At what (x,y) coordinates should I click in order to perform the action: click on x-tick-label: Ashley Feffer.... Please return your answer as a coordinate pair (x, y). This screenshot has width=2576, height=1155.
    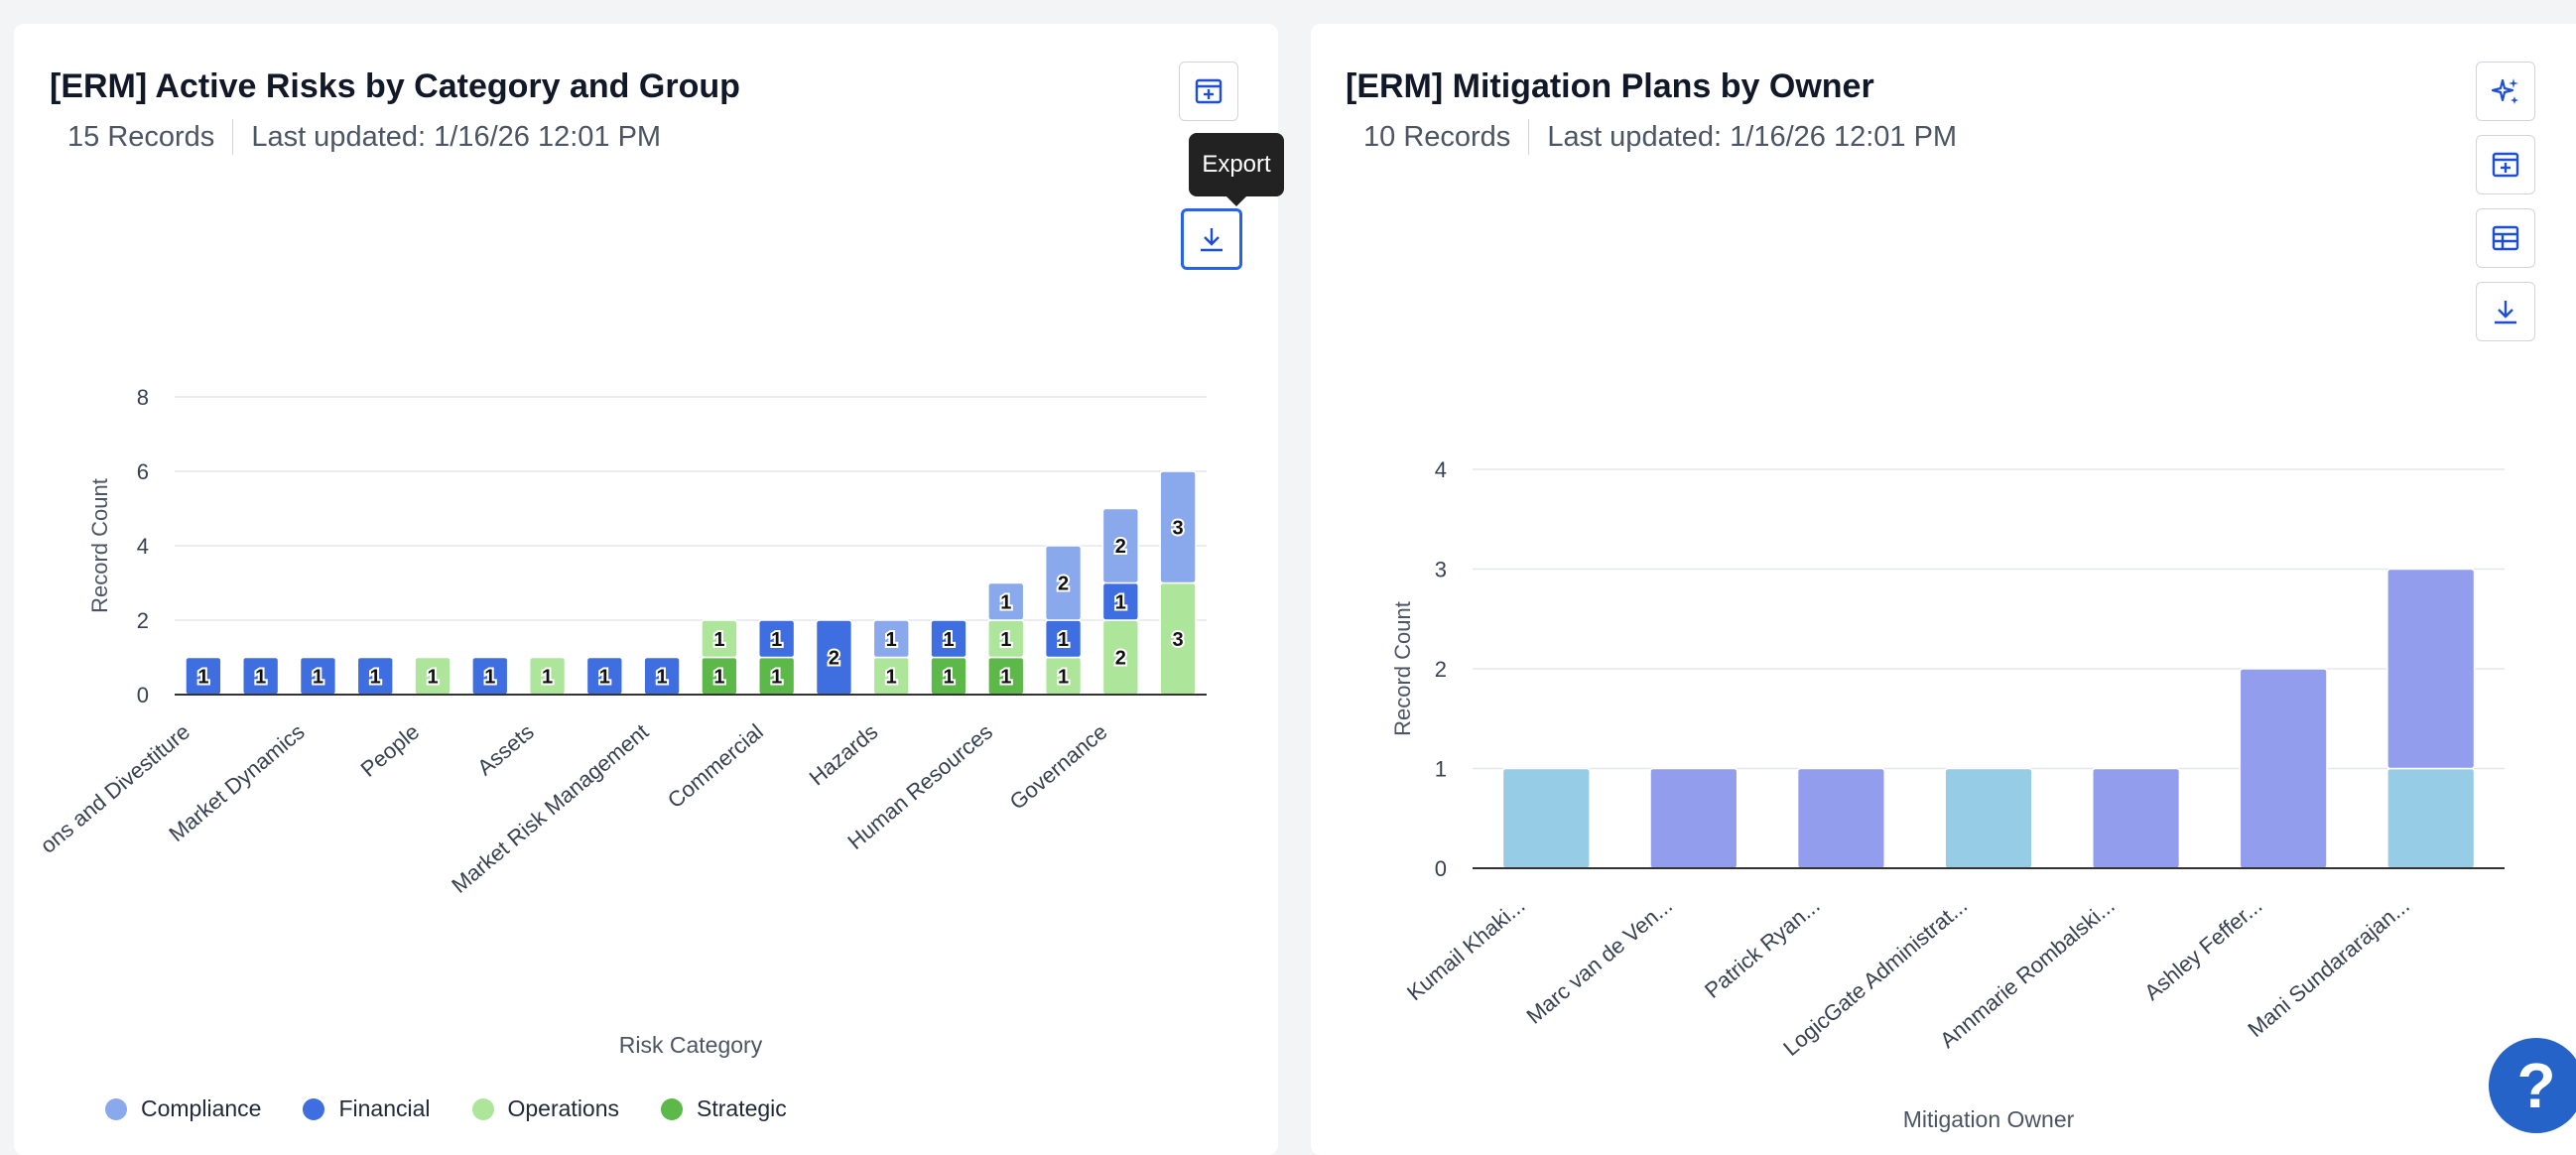
    Looking at the image, I should click on (2203, 949).